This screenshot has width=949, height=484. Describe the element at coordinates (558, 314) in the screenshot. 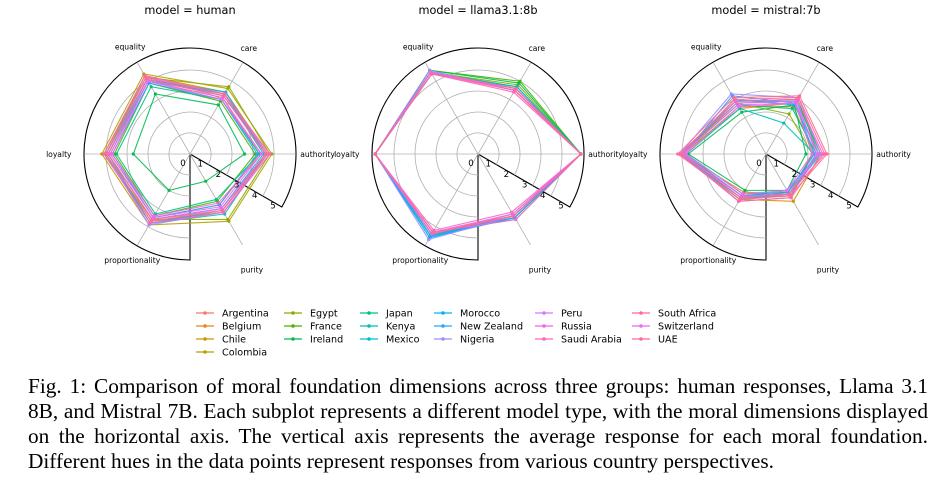

I see `legend-item: Peru` at that location.